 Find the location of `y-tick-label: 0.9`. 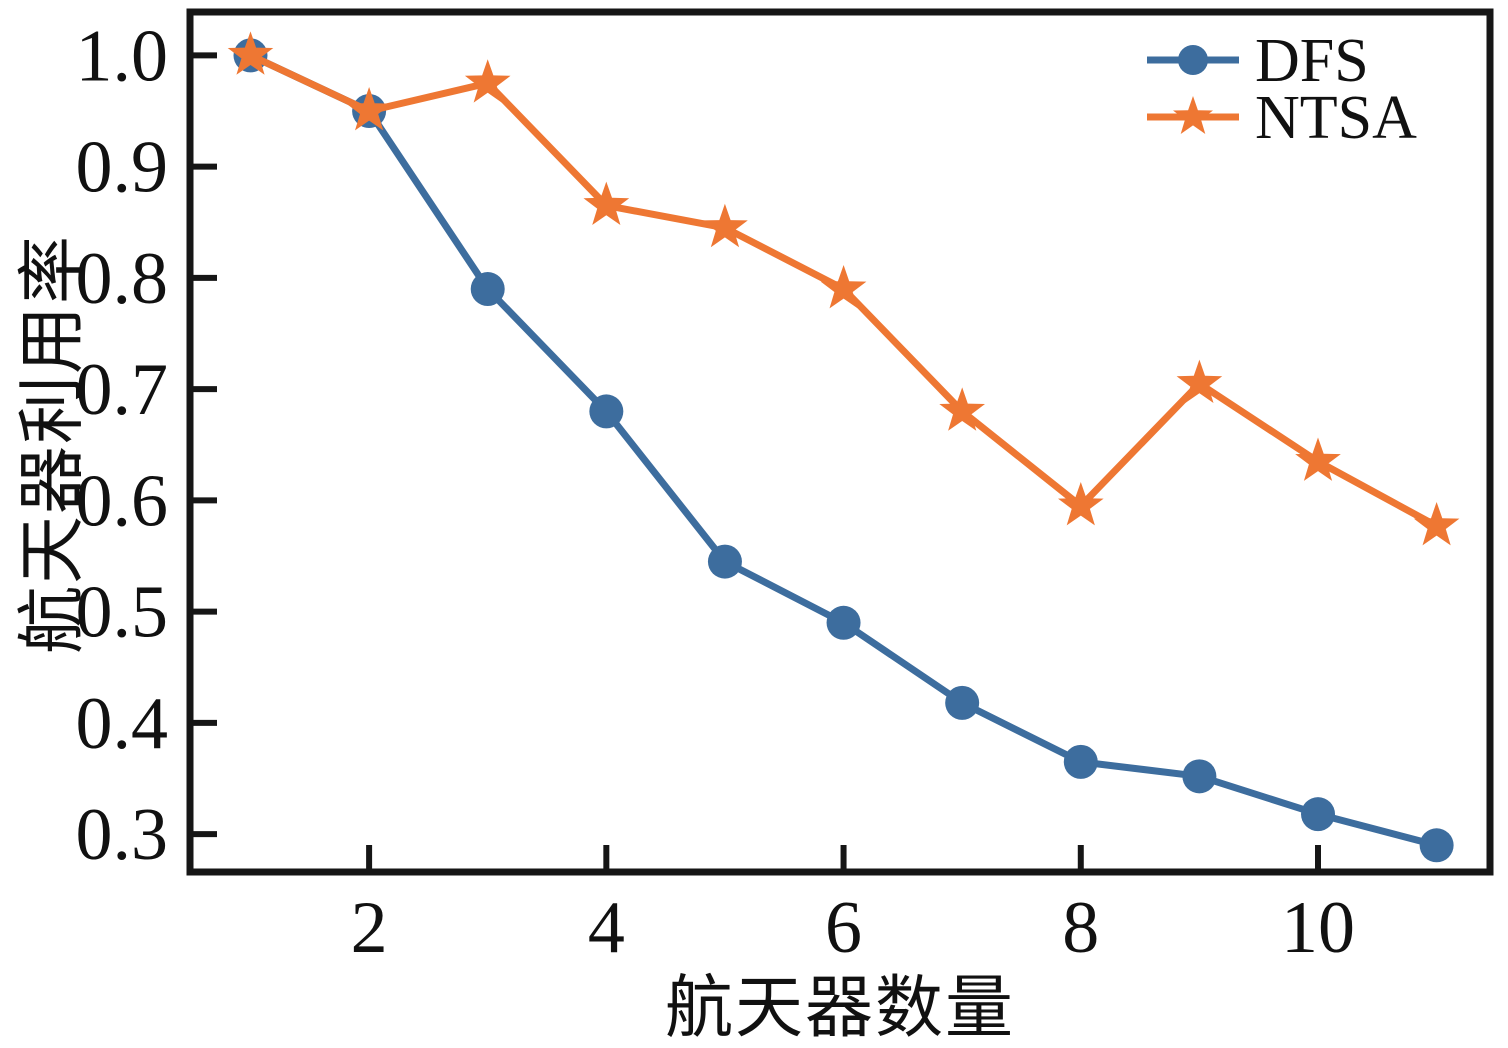

y-tick-label: 0.9 is located at coordinates (122, 168).